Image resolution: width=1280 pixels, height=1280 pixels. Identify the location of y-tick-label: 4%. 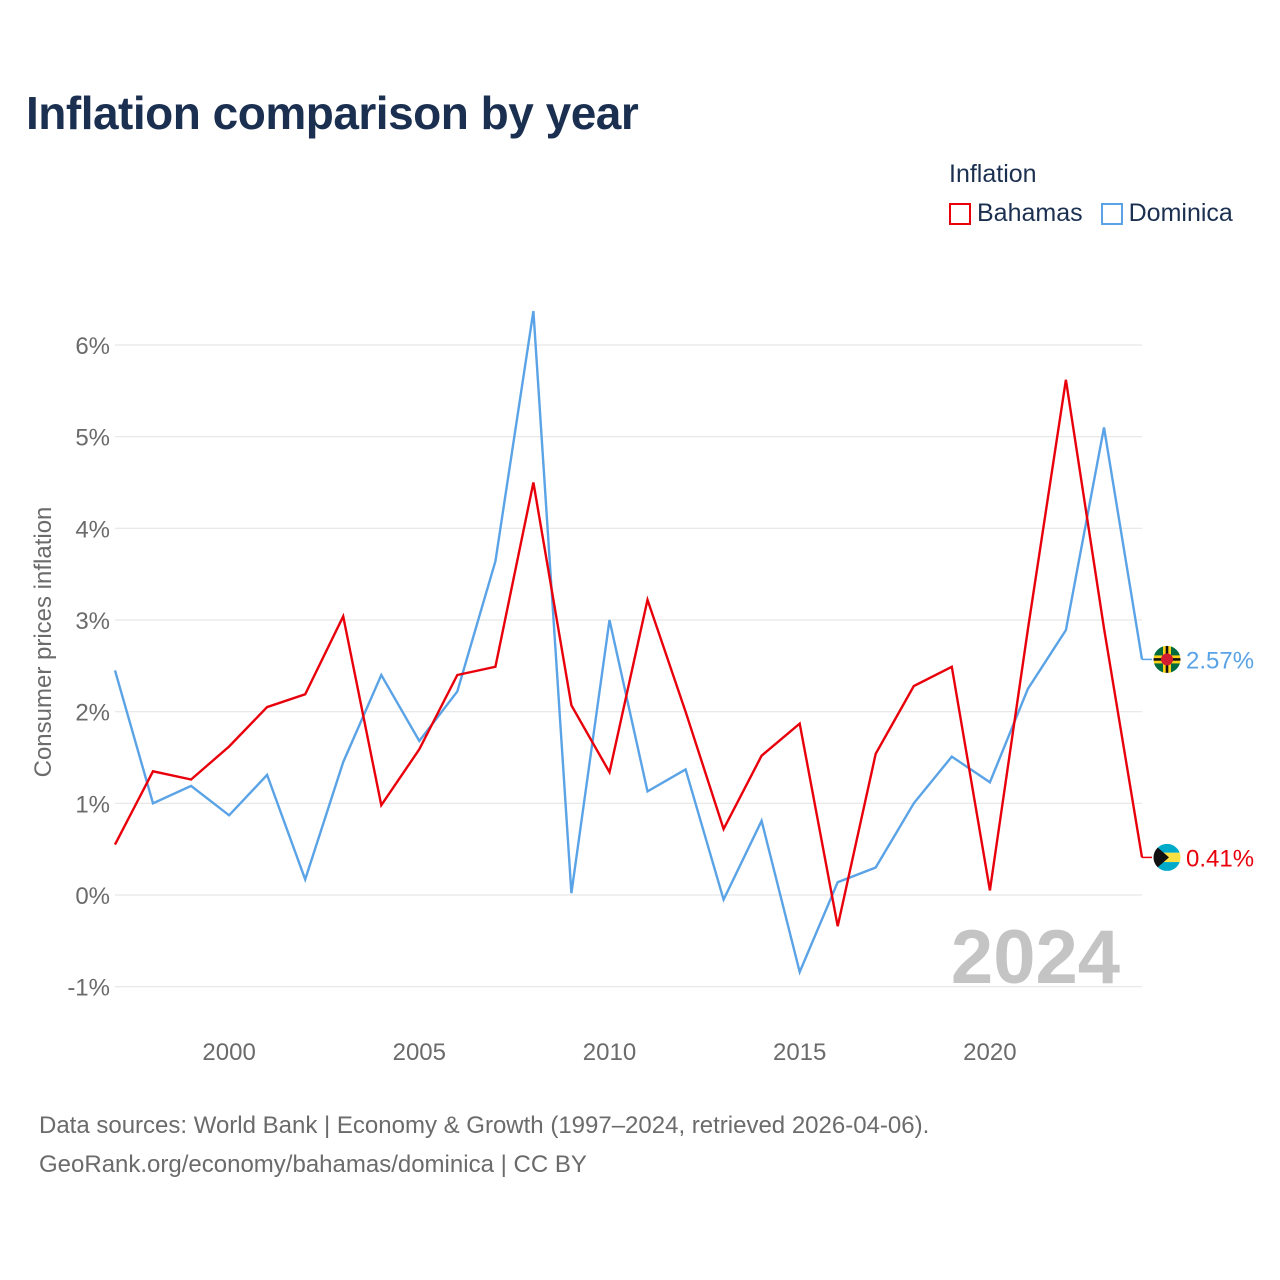
(92, 529).